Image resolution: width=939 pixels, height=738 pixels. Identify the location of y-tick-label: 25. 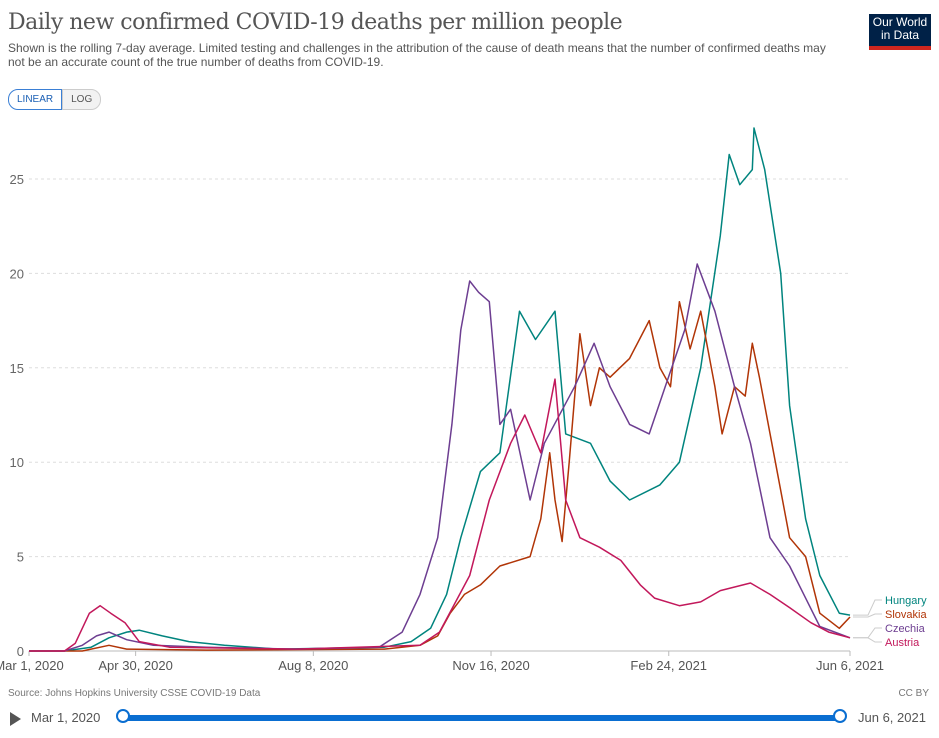
(17, 179).